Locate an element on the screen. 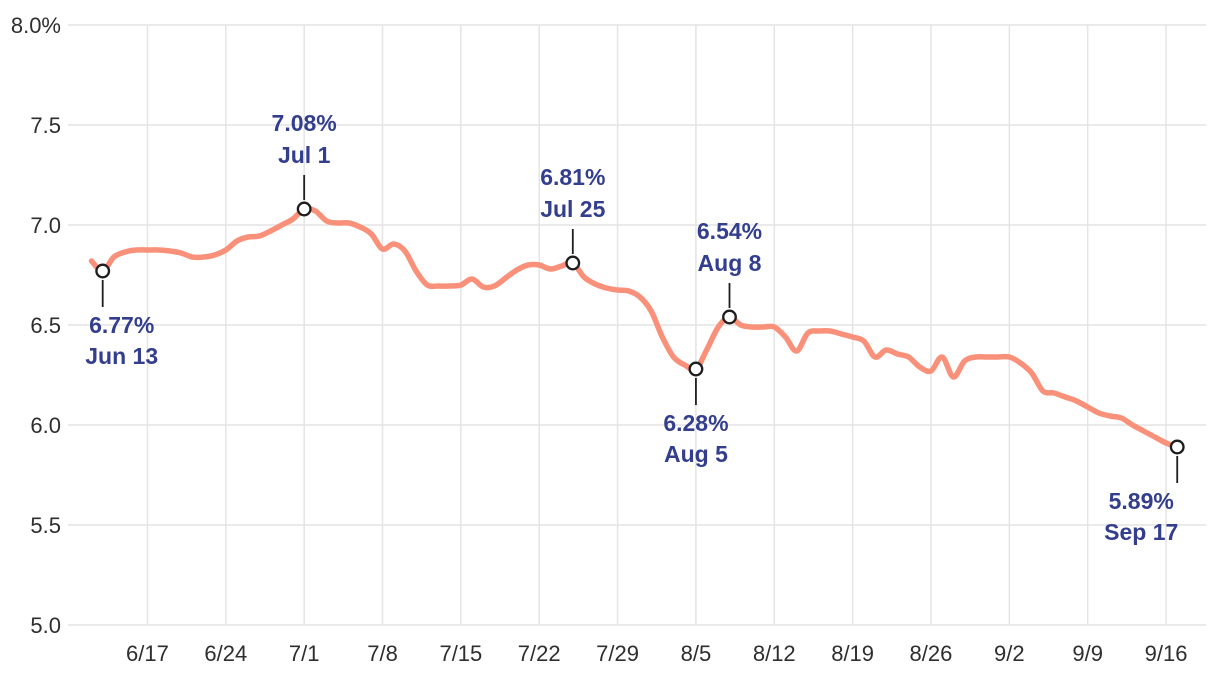  x-axis-tick-label: 8/12 is located at coordinates (774, 653).